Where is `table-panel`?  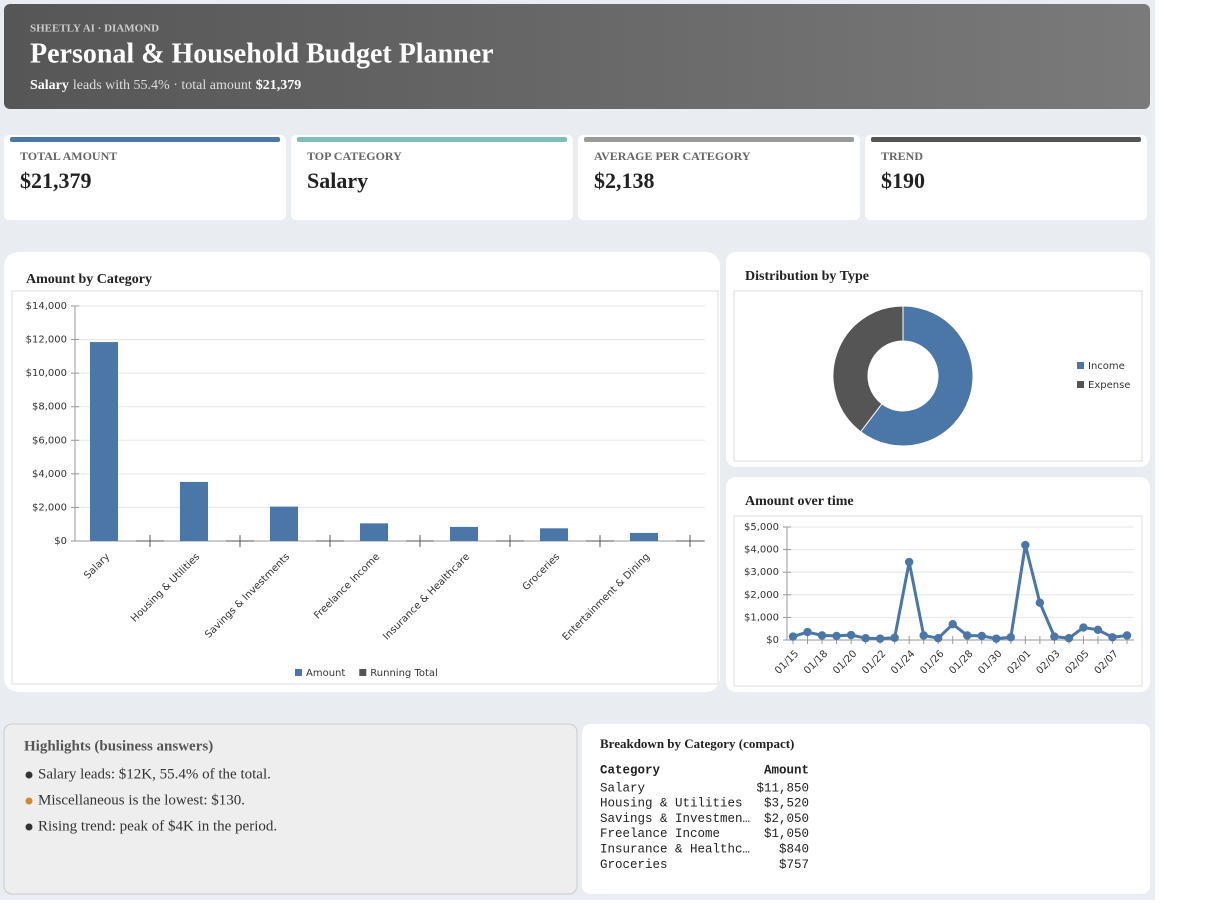 table-panel is located at coordinates (866, 809).